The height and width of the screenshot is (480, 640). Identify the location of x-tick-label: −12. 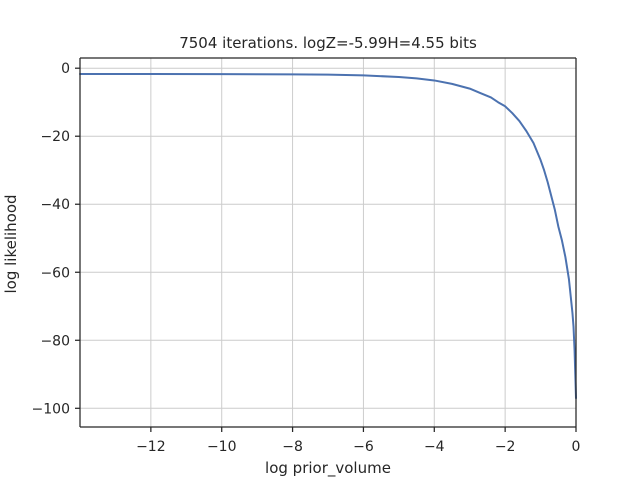
(151, 447).